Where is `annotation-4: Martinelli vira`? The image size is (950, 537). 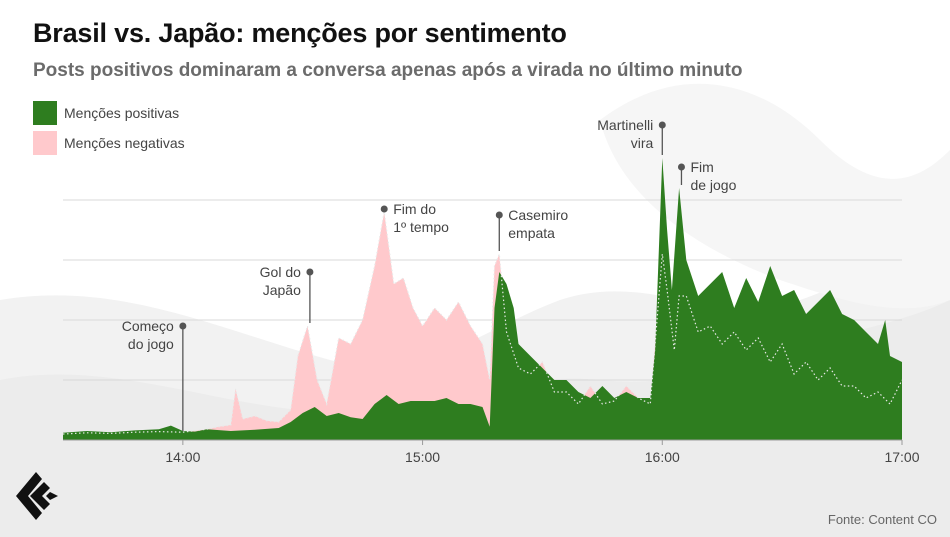
annotation-4: Martinelli vira is located at coordinates (631, 136).